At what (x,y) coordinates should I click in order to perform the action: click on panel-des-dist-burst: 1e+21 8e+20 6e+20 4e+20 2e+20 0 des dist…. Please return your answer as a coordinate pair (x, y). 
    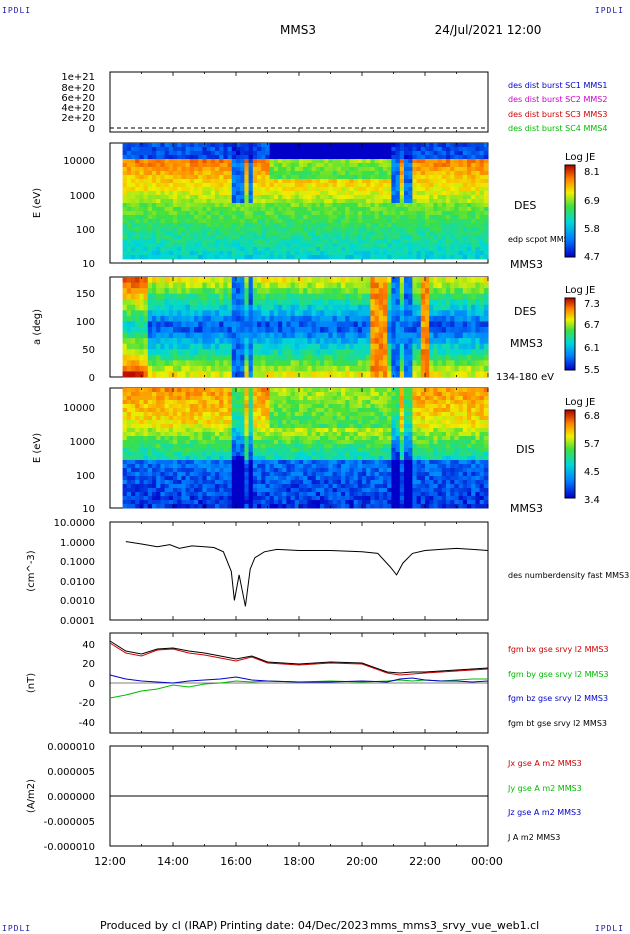
    Looking at the image, I should click on (334, 103).